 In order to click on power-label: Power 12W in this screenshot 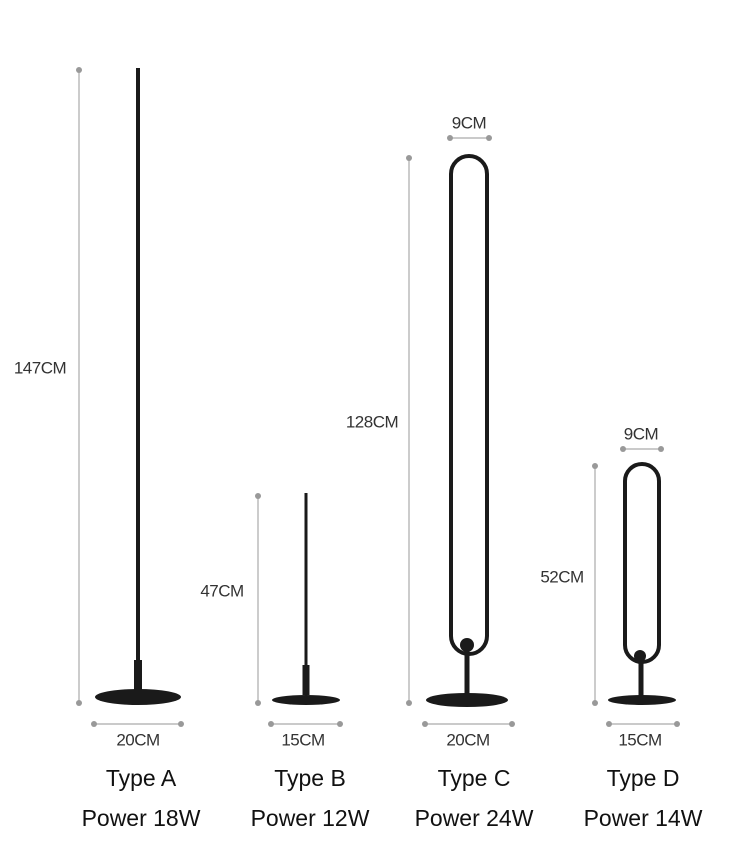, I will do `click(310, 818)`.